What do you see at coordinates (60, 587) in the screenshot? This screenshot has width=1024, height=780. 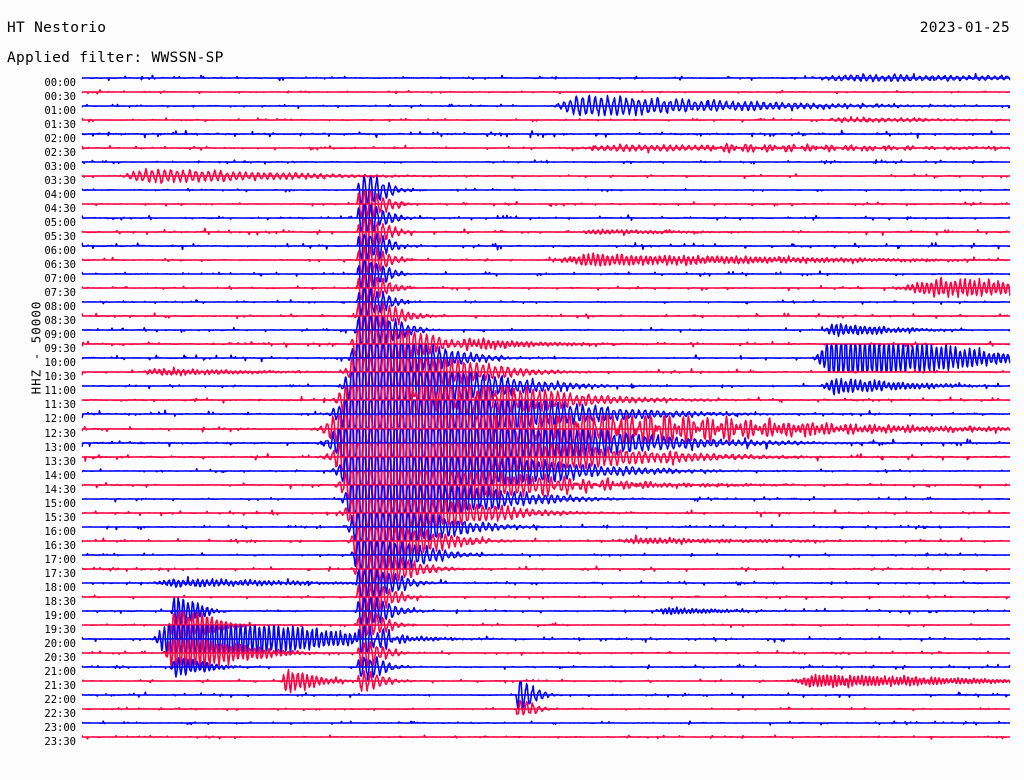 I see `time-axis-label: 18:00` at bounding box center [60, 587].